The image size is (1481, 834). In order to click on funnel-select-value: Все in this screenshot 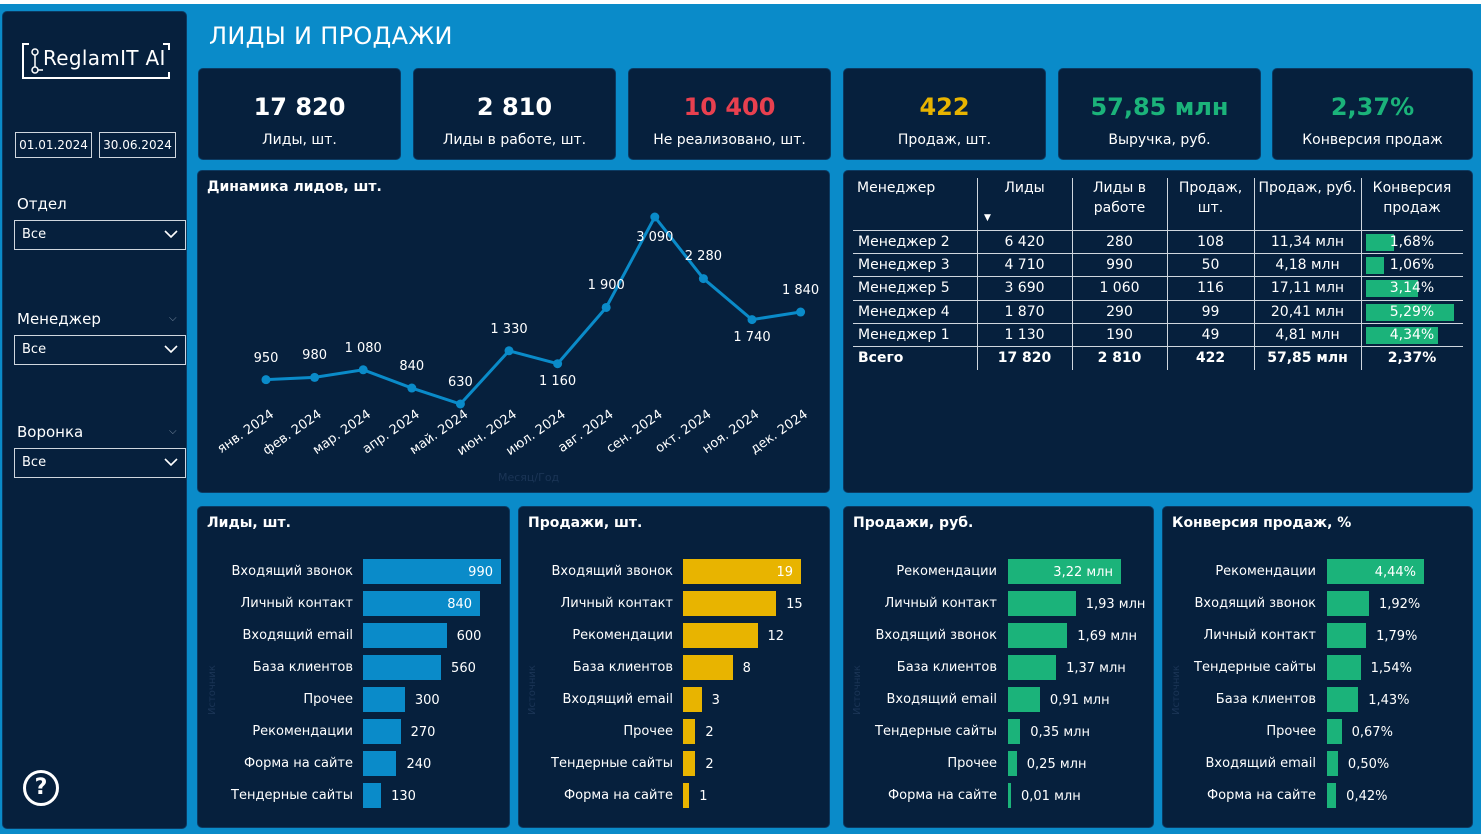, I will do `click(34, 462)`.